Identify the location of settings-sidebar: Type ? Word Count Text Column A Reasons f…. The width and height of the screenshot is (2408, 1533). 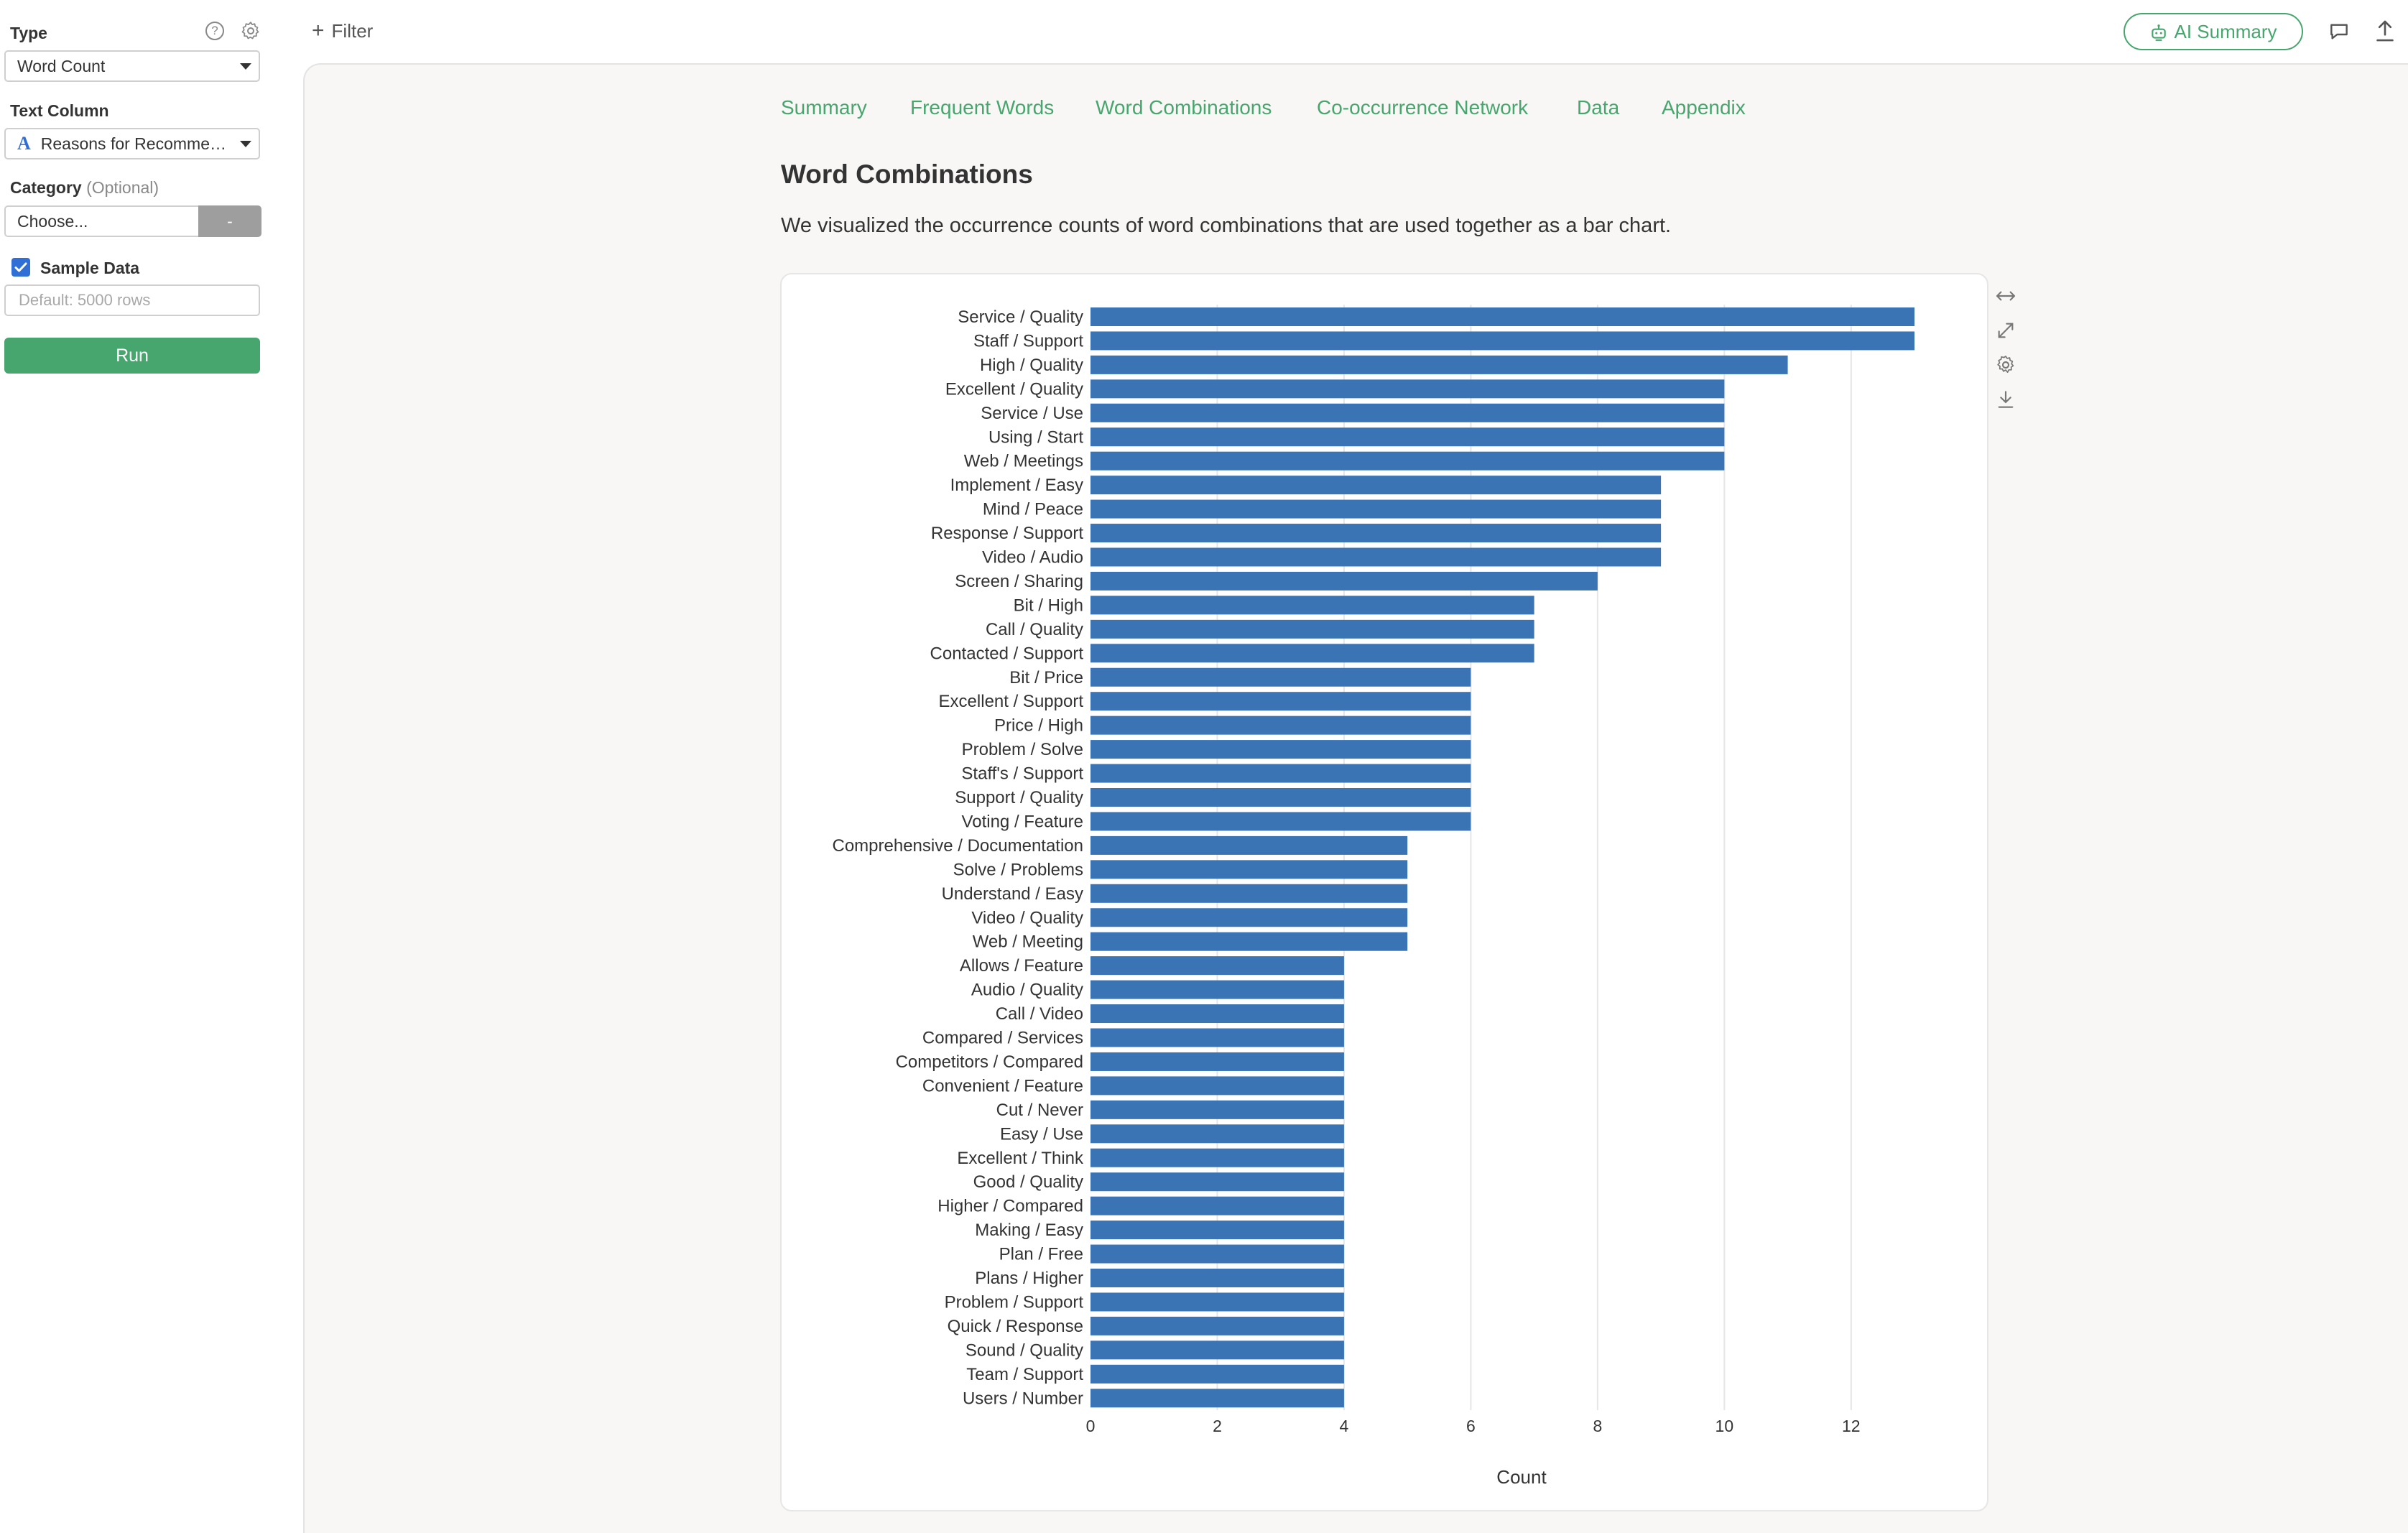
(151, 766).